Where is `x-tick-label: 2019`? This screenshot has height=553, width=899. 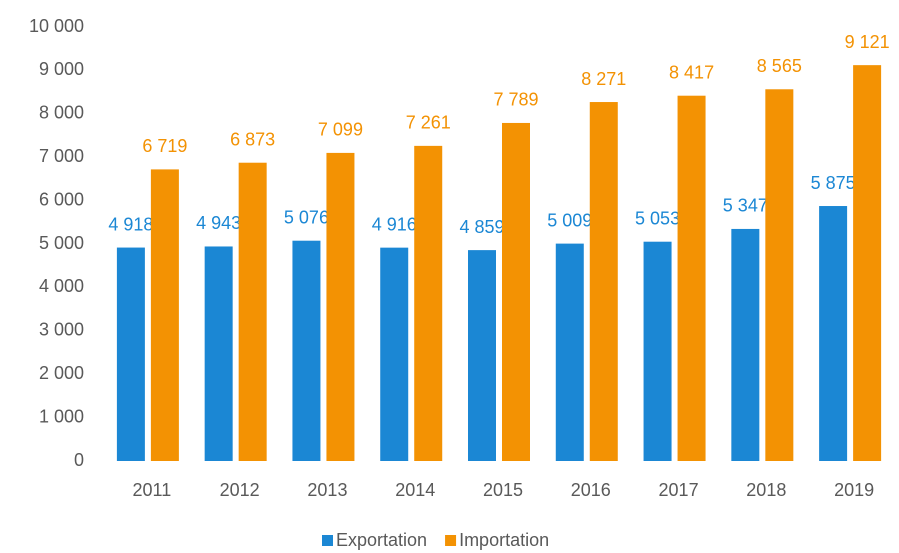 x-tick-label: 2019 is located at coordinates (854, 490).